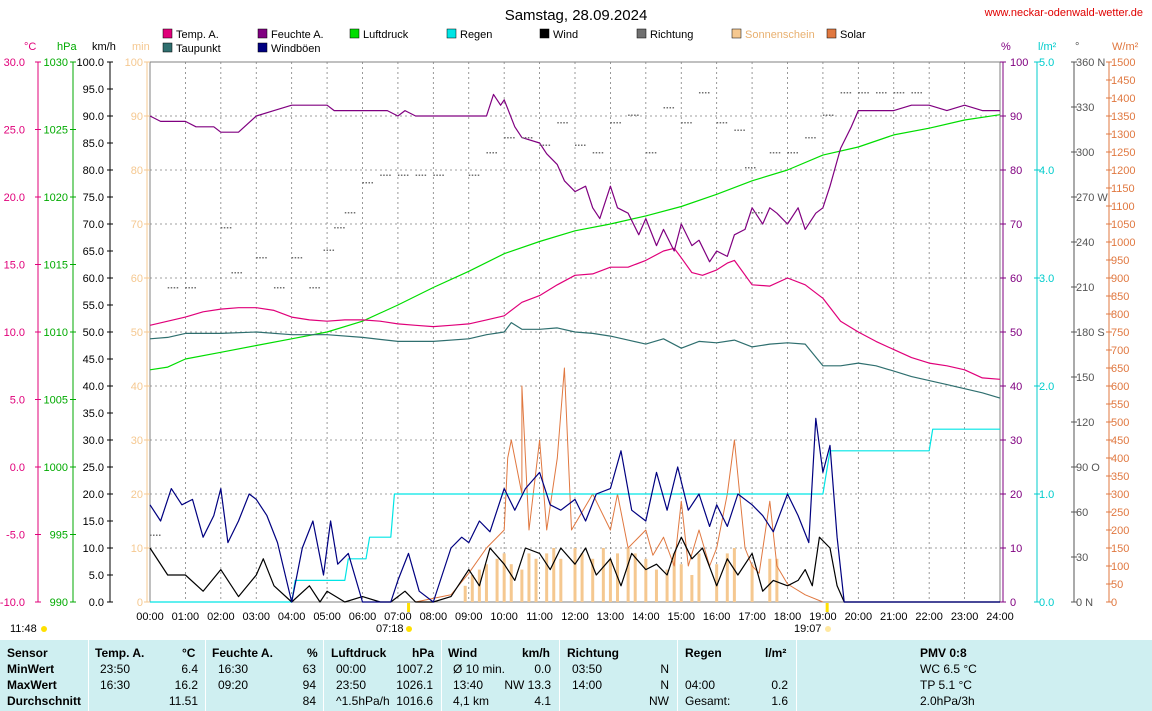 The image size is (1152, 711). Describe the element at coordinates (542, 669) in the screenshot. I see `table-cell-wind-val: 0.0` at that location.